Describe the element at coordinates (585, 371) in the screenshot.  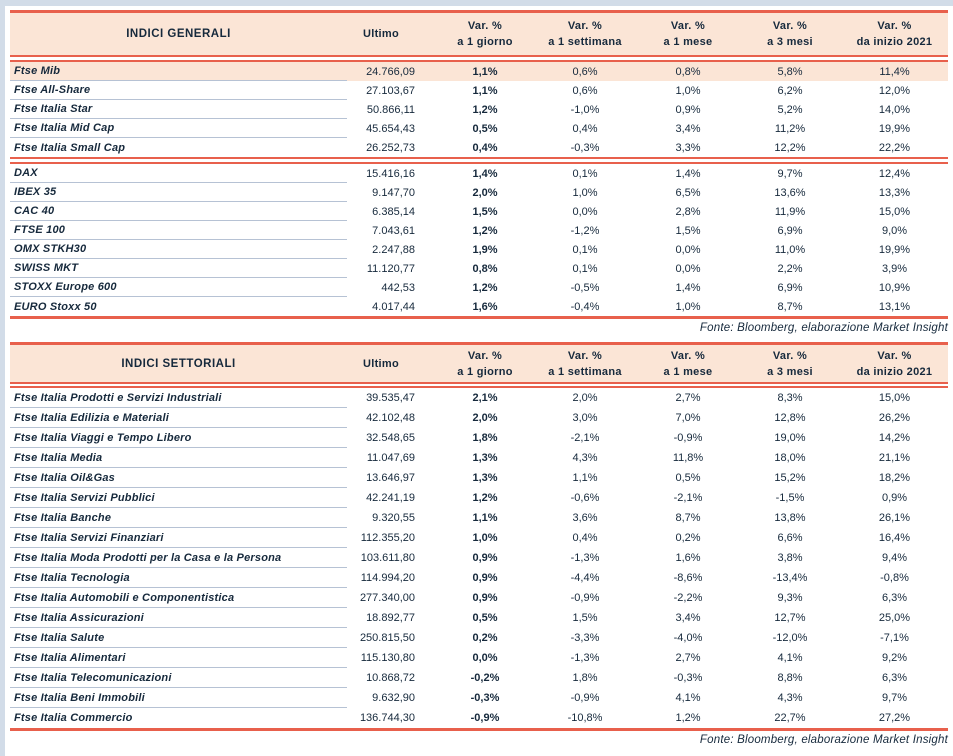
I see `period-label-1-settimana: a 1 settimana` at that location.